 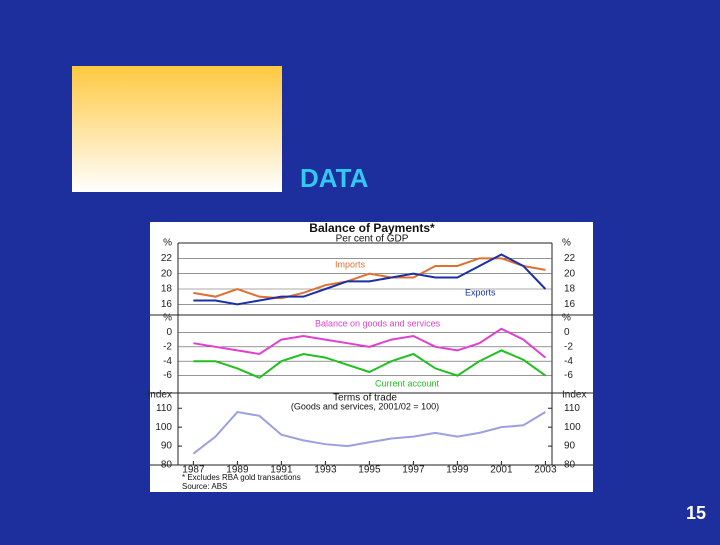 What do you see at coordinates (281, 470) in the screenshot?
I see `x-tick-label: 1991` at bounding box center [281, 470].